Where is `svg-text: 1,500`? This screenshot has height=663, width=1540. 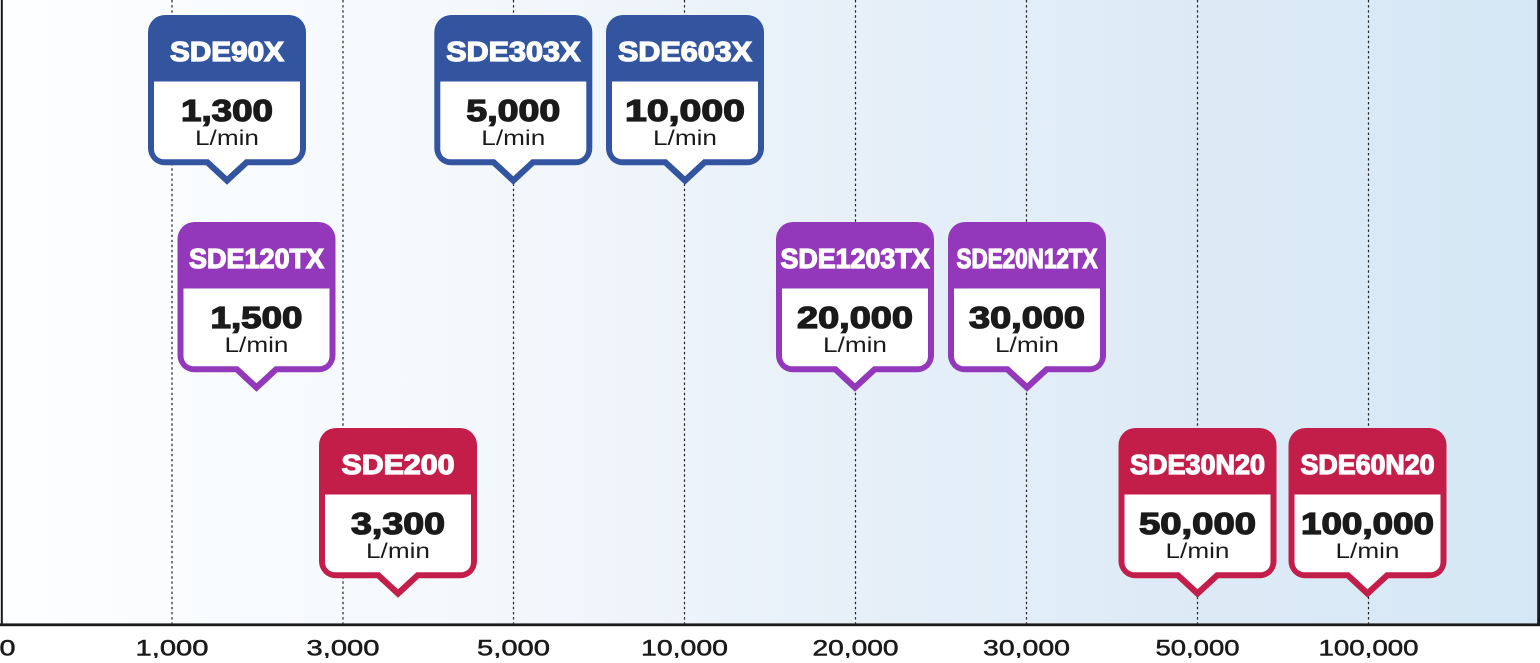
svg-text: 1,500 is located at coordinates (257, 317).